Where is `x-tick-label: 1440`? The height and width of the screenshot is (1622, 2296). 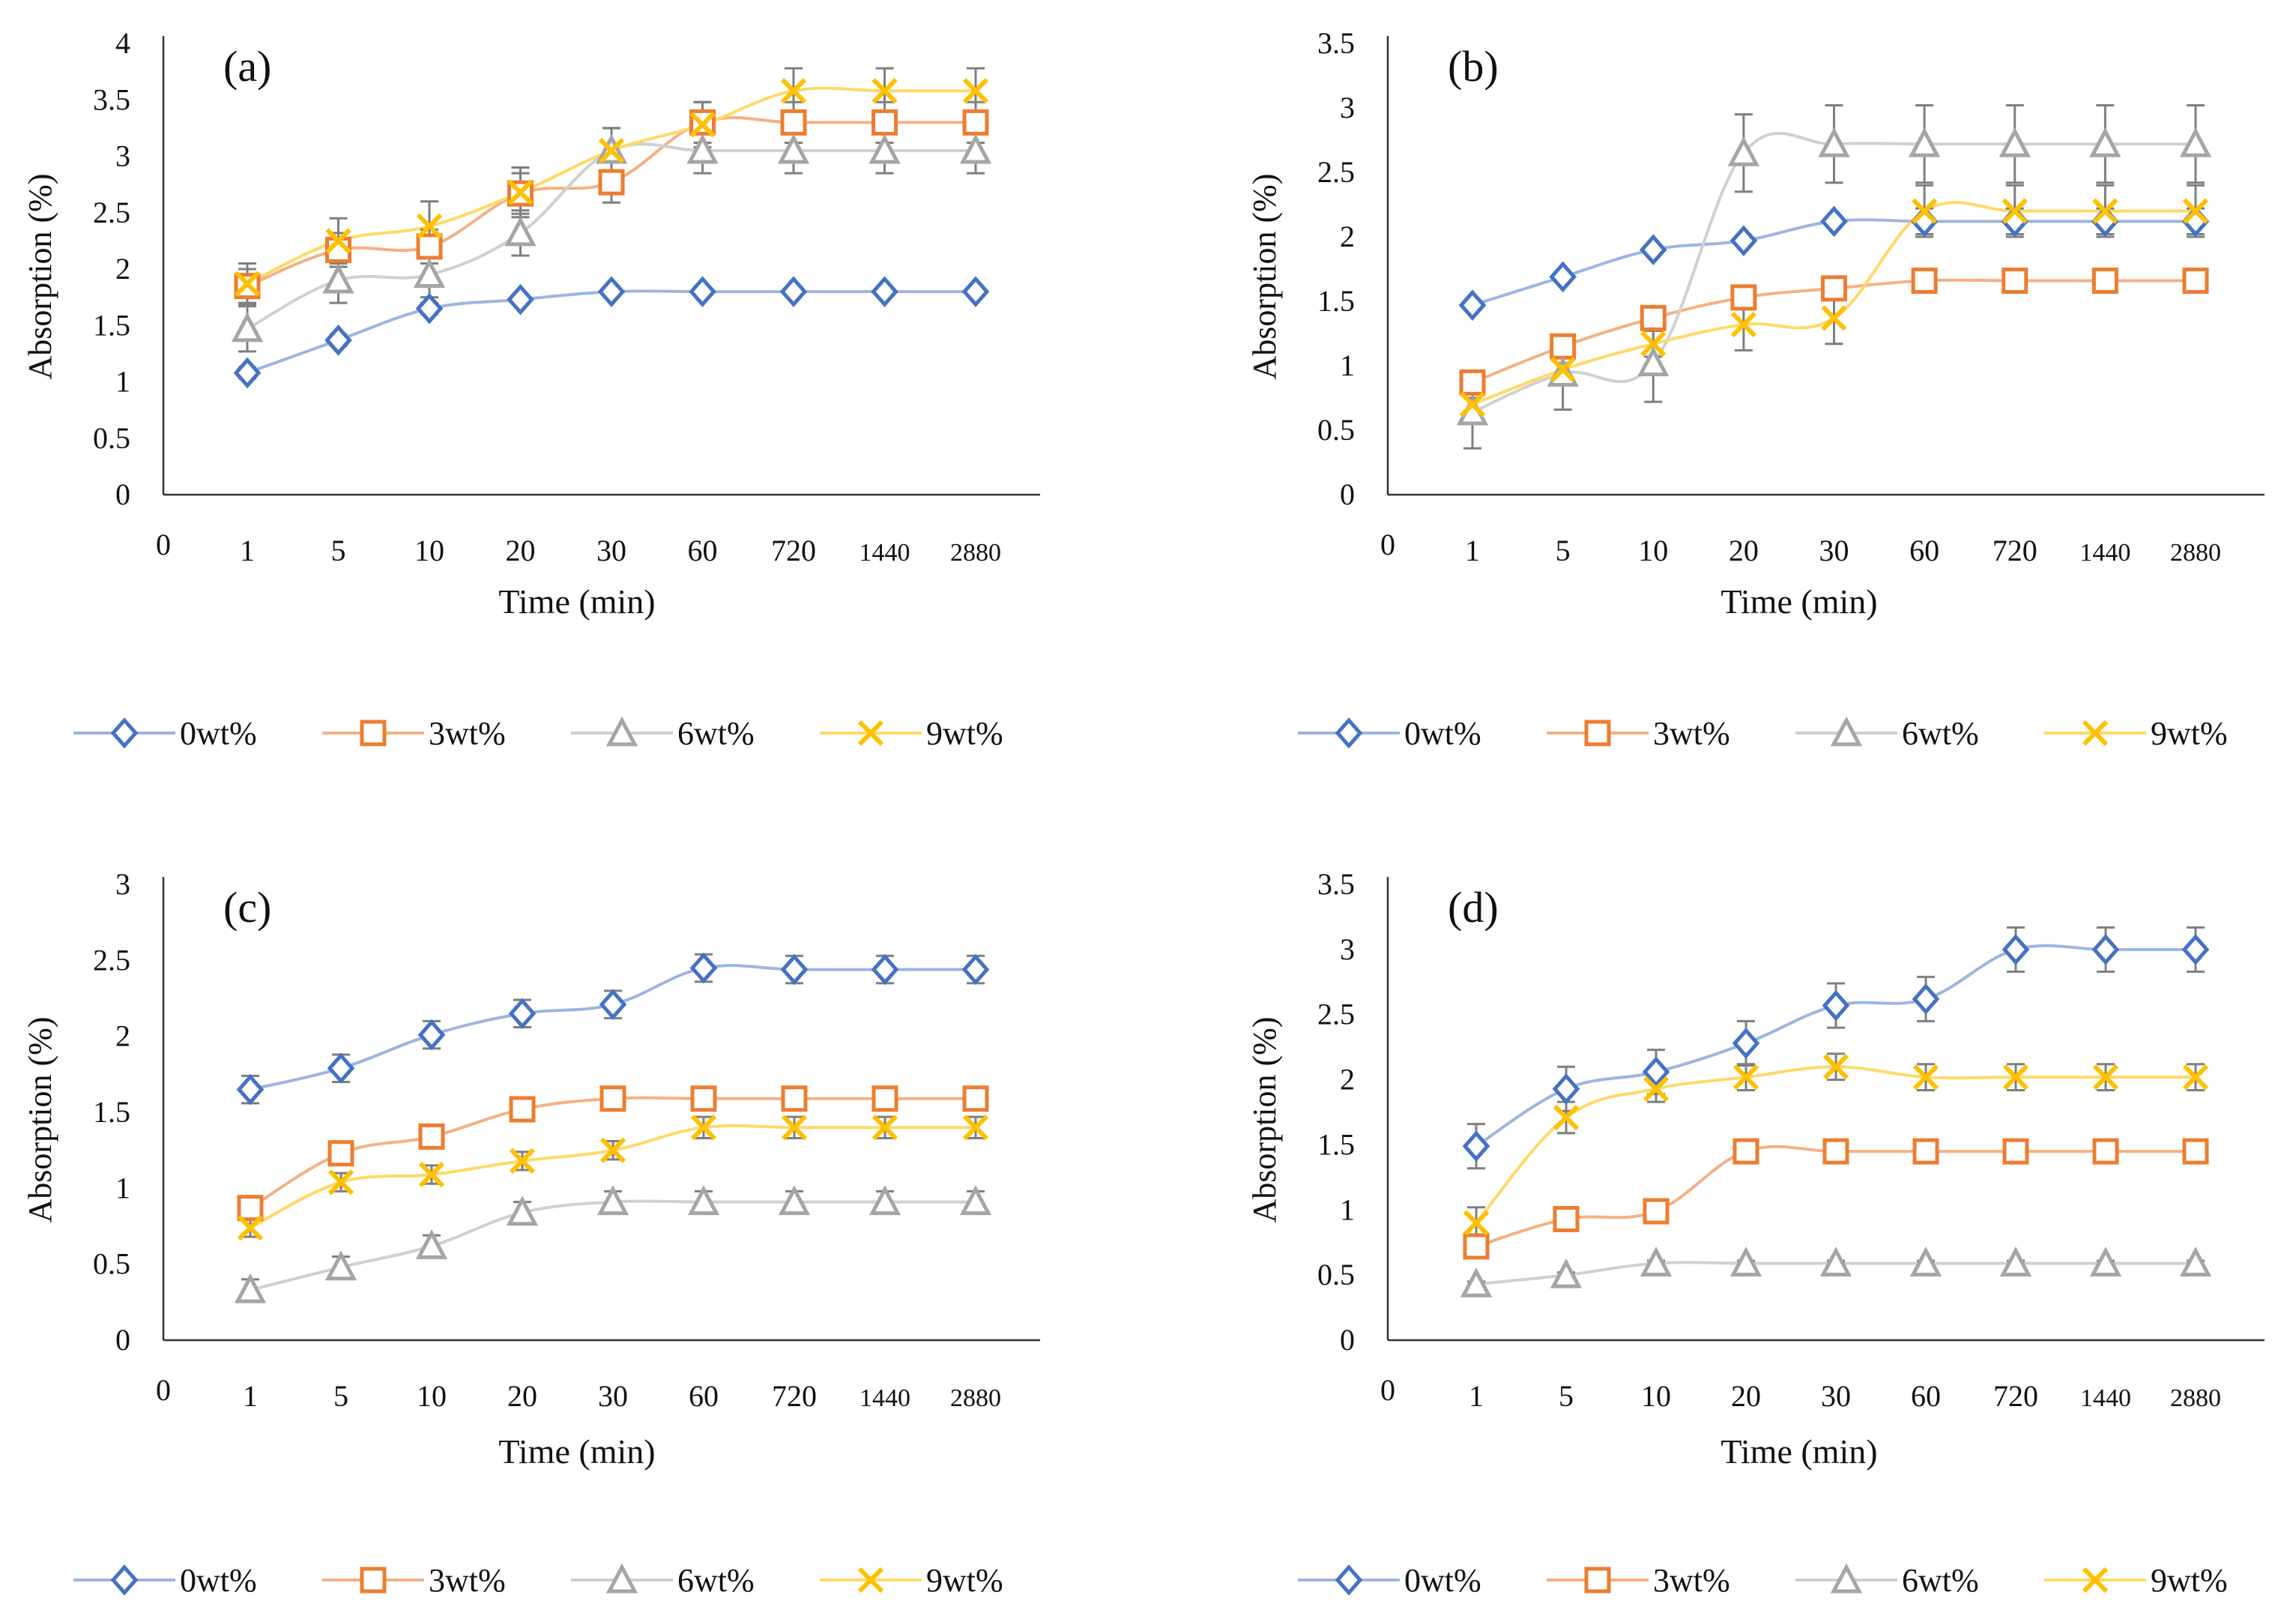
x-tick-label: 1440 is located at coordinates (885, 1398).